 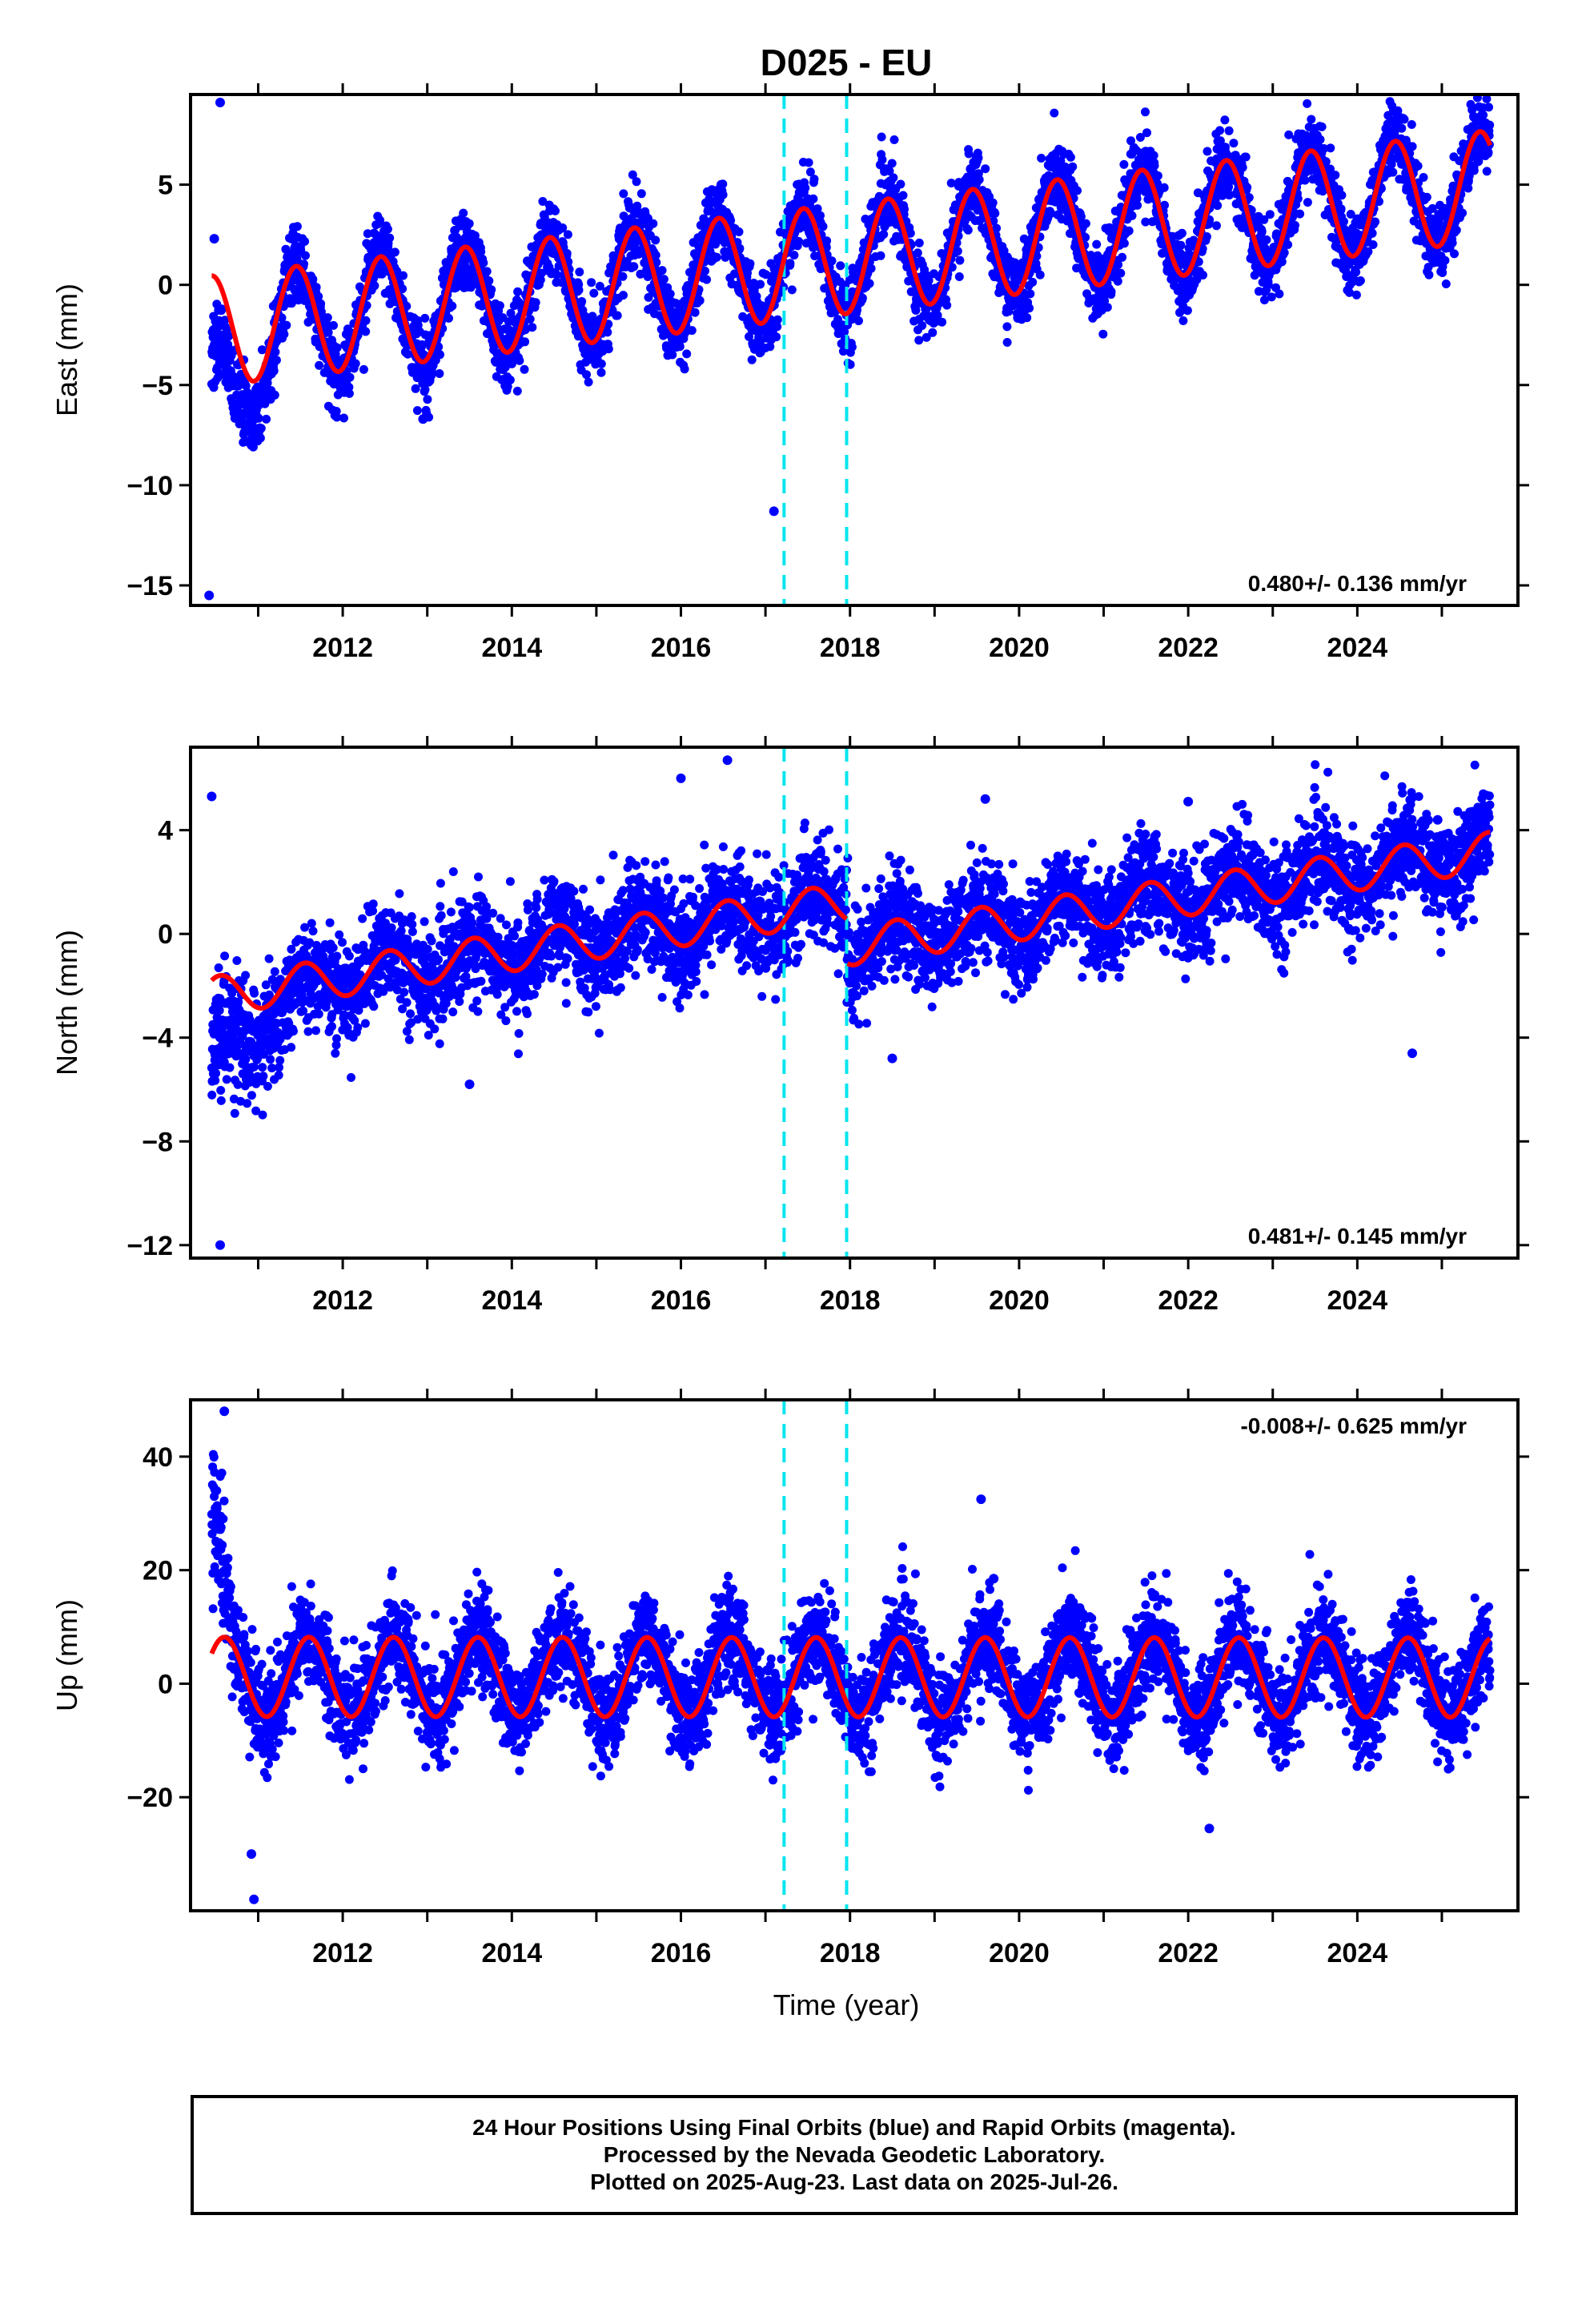 I want to click on east-xtick-label: 2012, so click(x=342, y=648).